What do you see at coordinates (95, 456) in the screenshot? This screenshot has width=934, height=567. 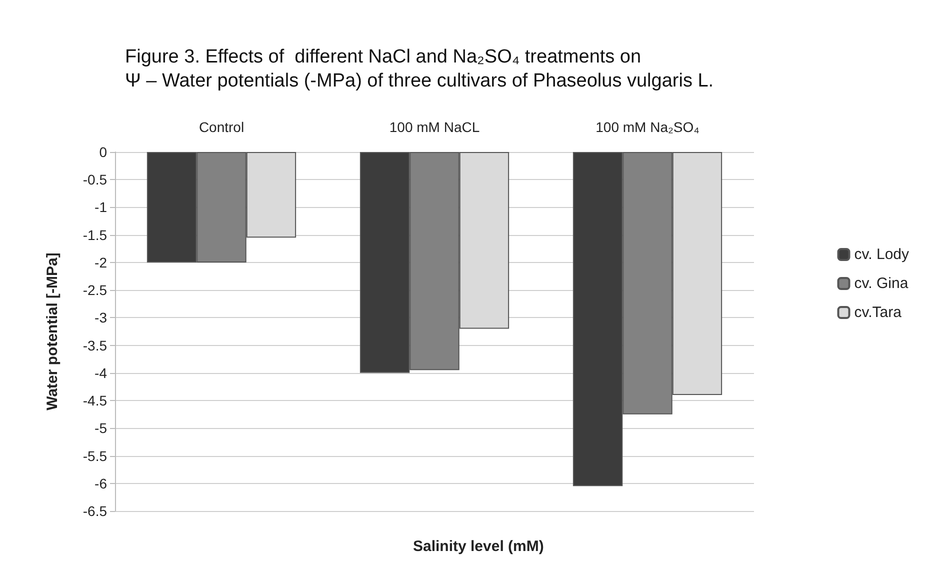 I see `y-tick-label: -5.5` at bounding box center [95, 456].